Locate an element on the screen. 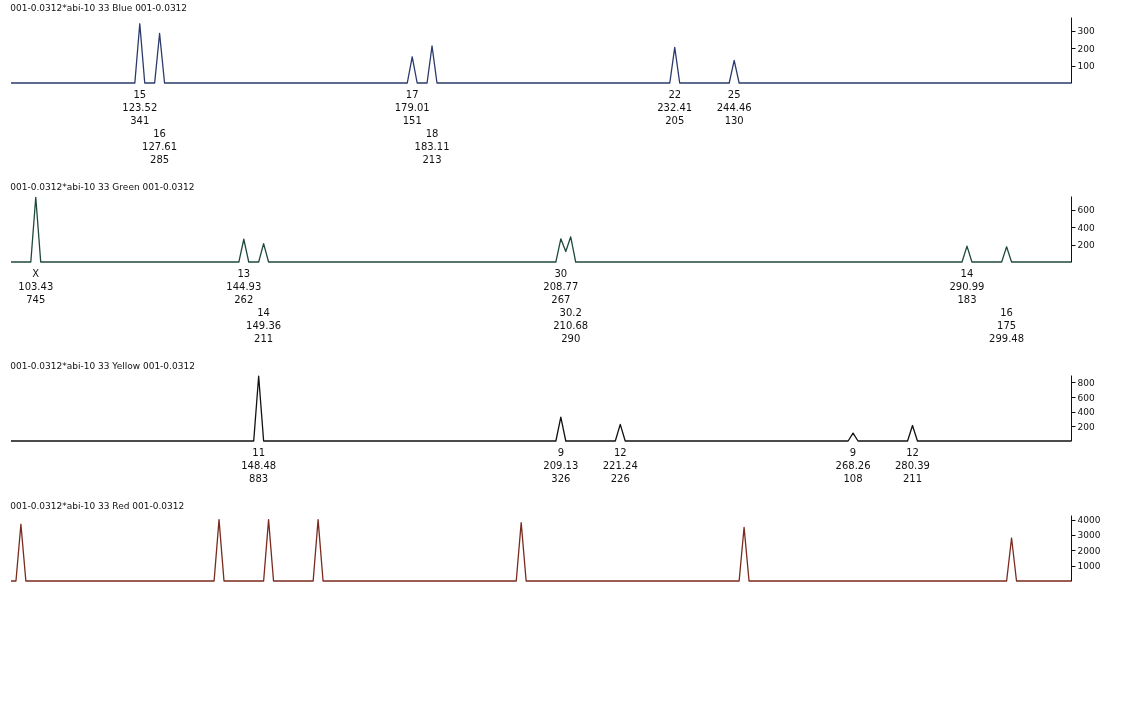 Image resolution: width=1140 pixels, height=722 pixels. y-tick-label: 100 is located at coordinates (1086, 66).